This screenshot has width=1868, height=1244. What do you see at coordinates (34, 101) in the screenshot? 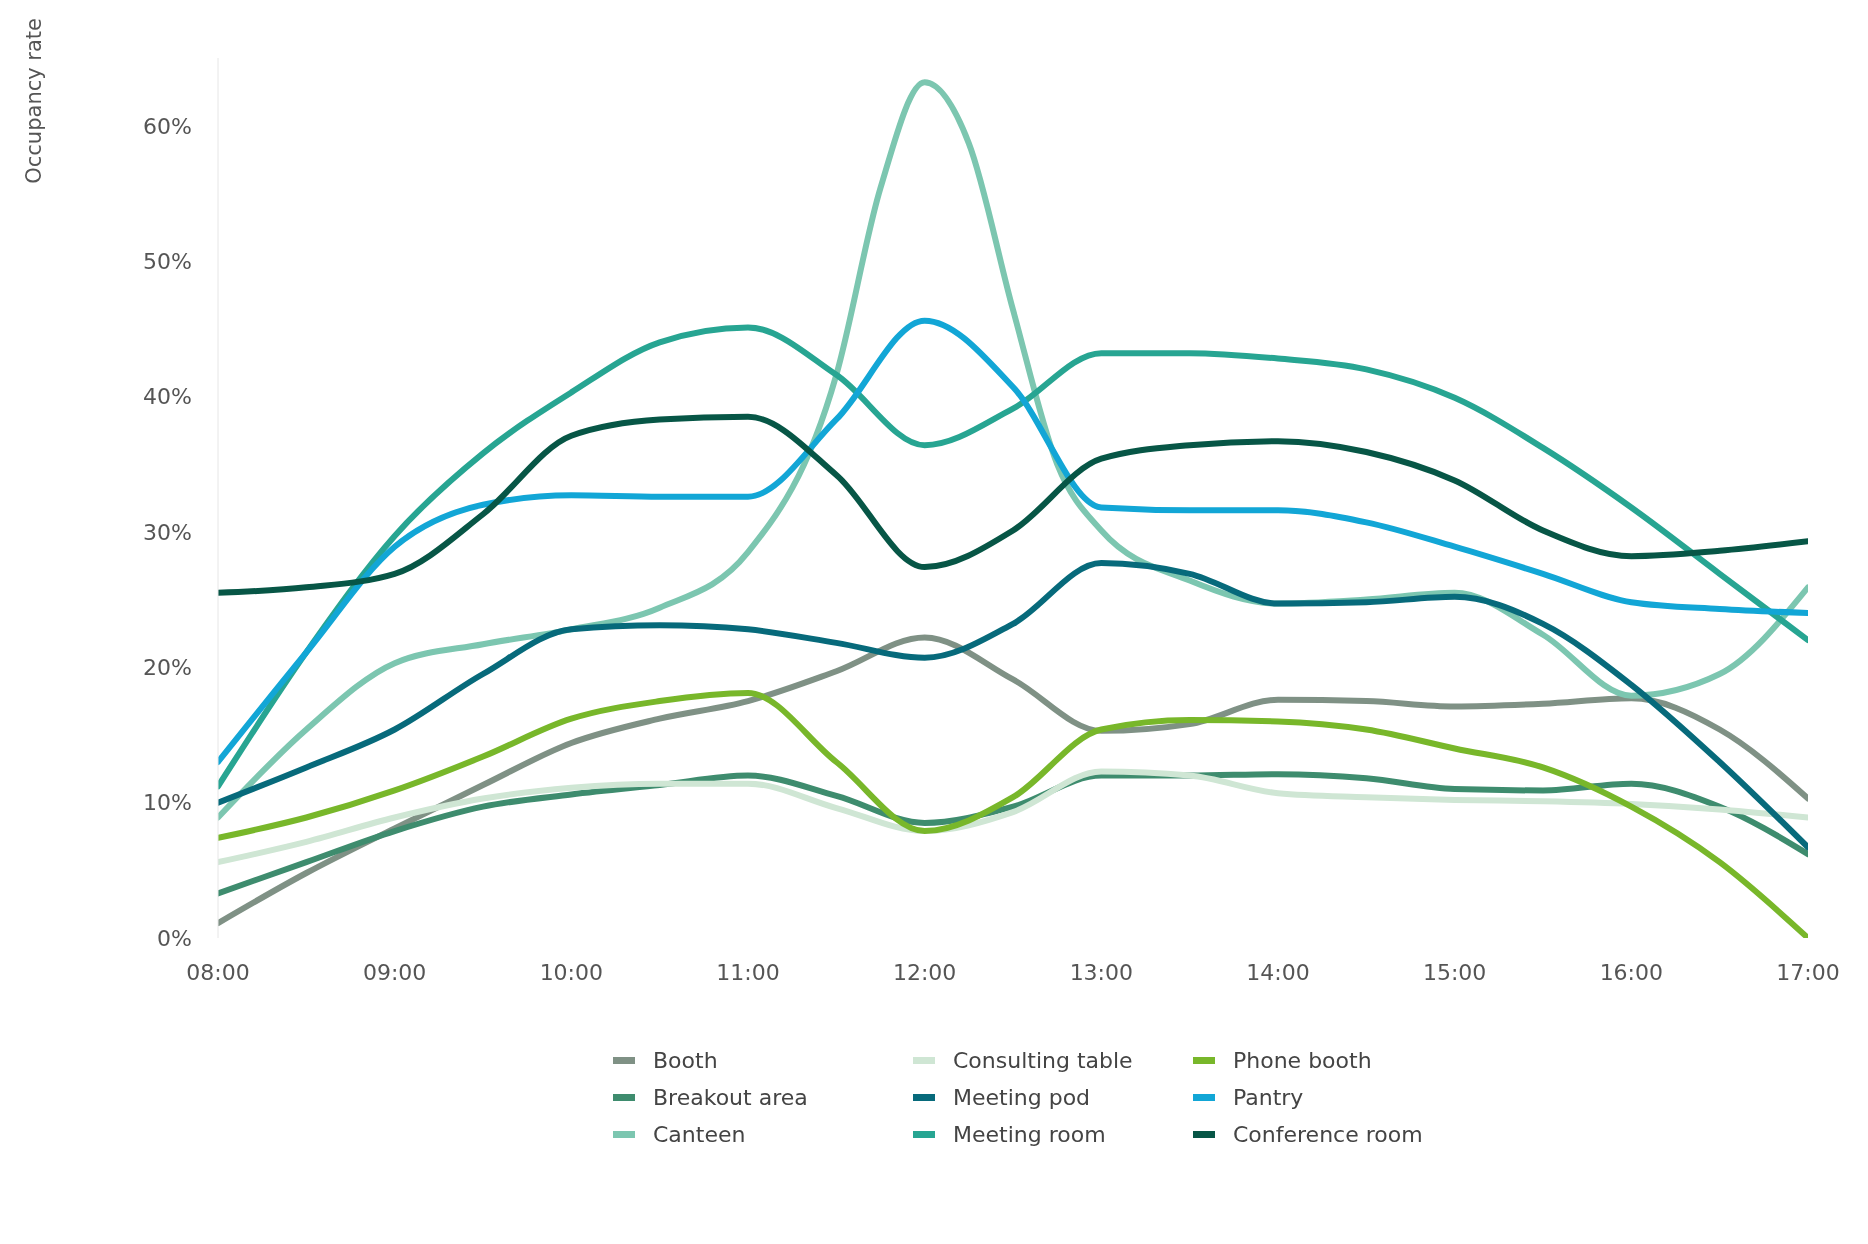
I see `y-axis-title: Occupancy rate` at bounding box center [34, 101].